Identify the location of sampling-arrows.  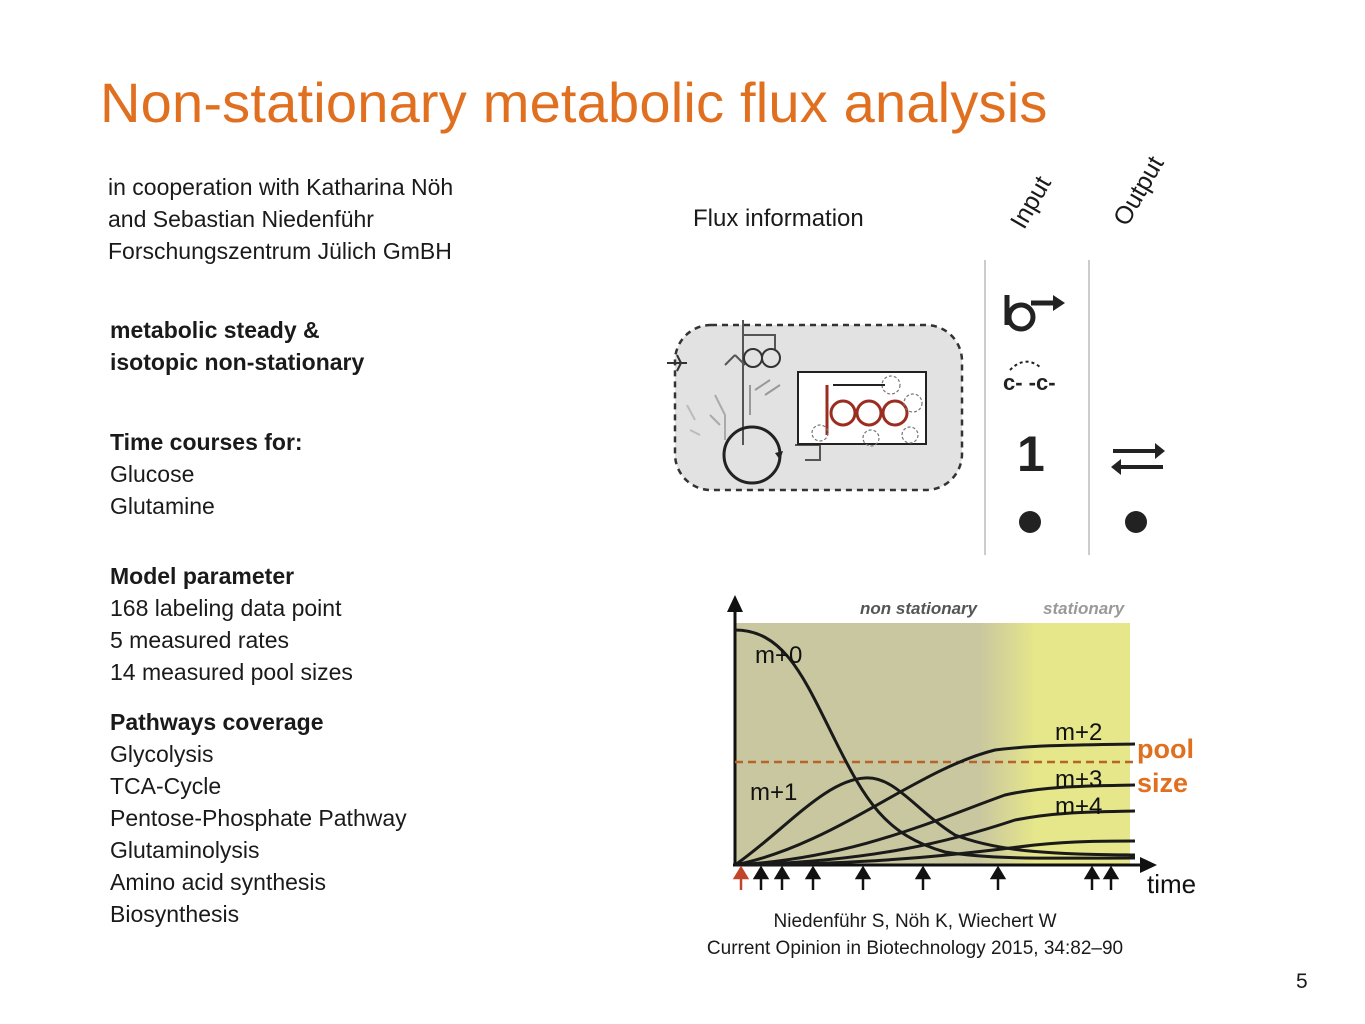
(926, 877).